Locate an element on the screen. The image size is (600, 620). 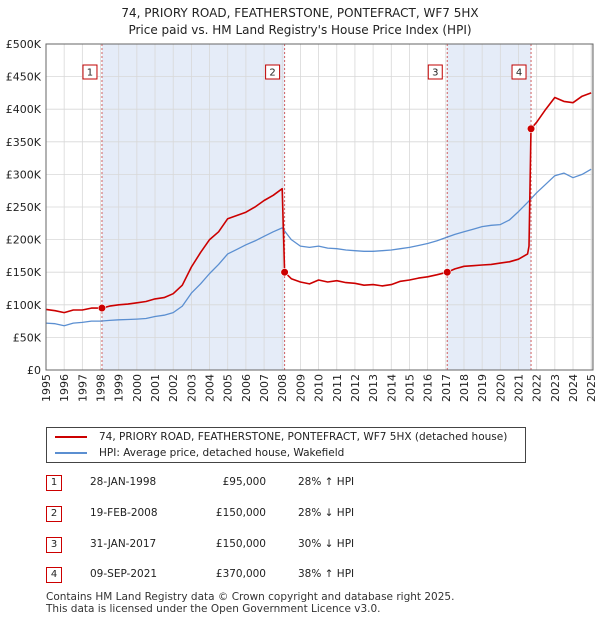
y-tick-label: £200K is located at coordinates (24, 240).